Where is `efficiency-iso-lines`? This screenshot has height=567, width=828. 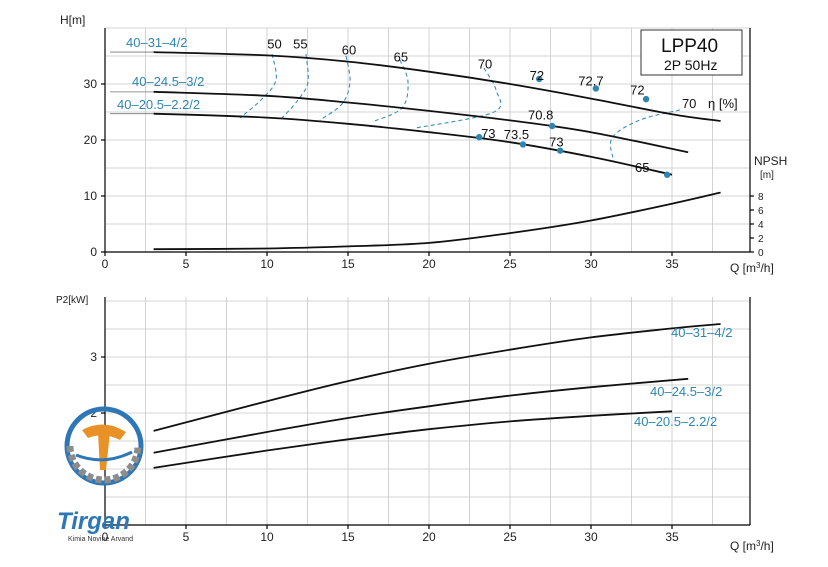 efficiency-iso-lines is located at coordinates (460, 108).